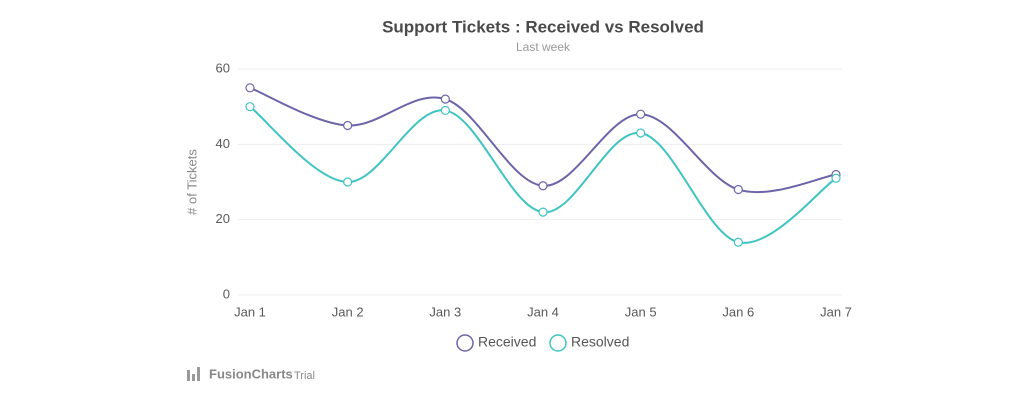 The height and width of the screenshot is (408, 1024). What do you see at coordinates (223, 67) in the screenshot?
I see `y-tick-label: 60` at bounding box center [223, 67].